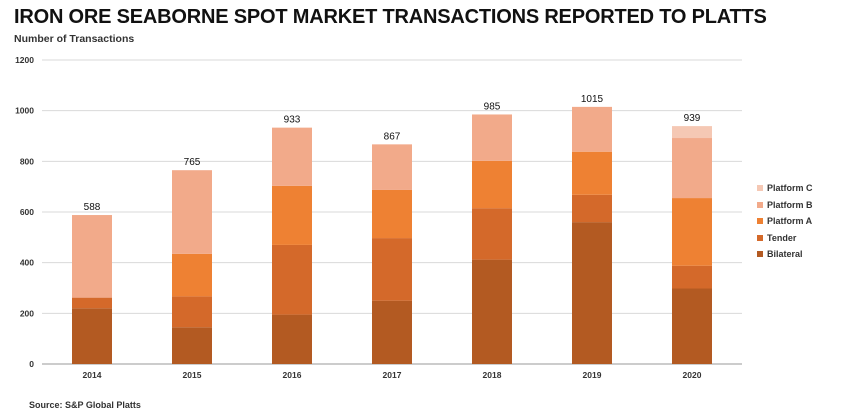 The width and height of the screenshot is (841, 419). I want to click on bar-total-label: 933, so click(292, 120).